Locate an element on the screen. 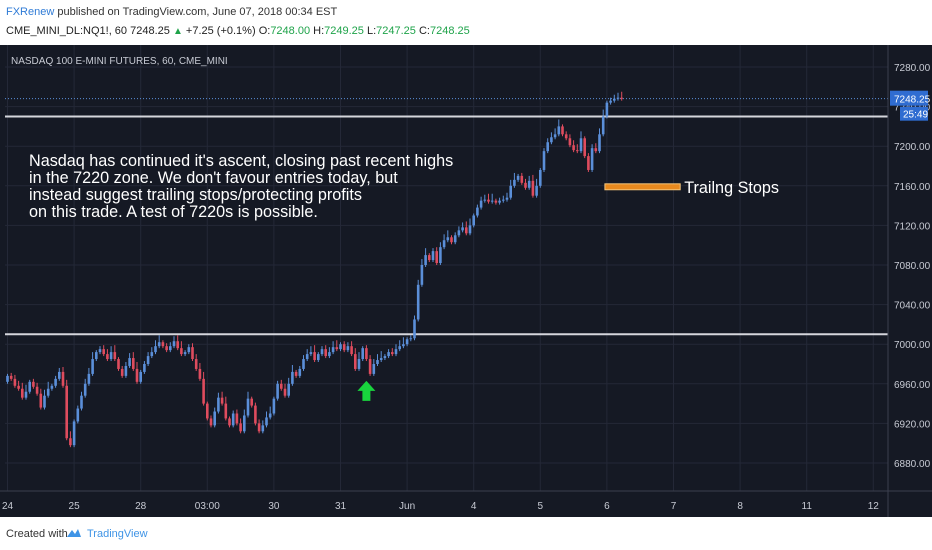  time-tick-label: 24 is located at coordinates (8, 506).